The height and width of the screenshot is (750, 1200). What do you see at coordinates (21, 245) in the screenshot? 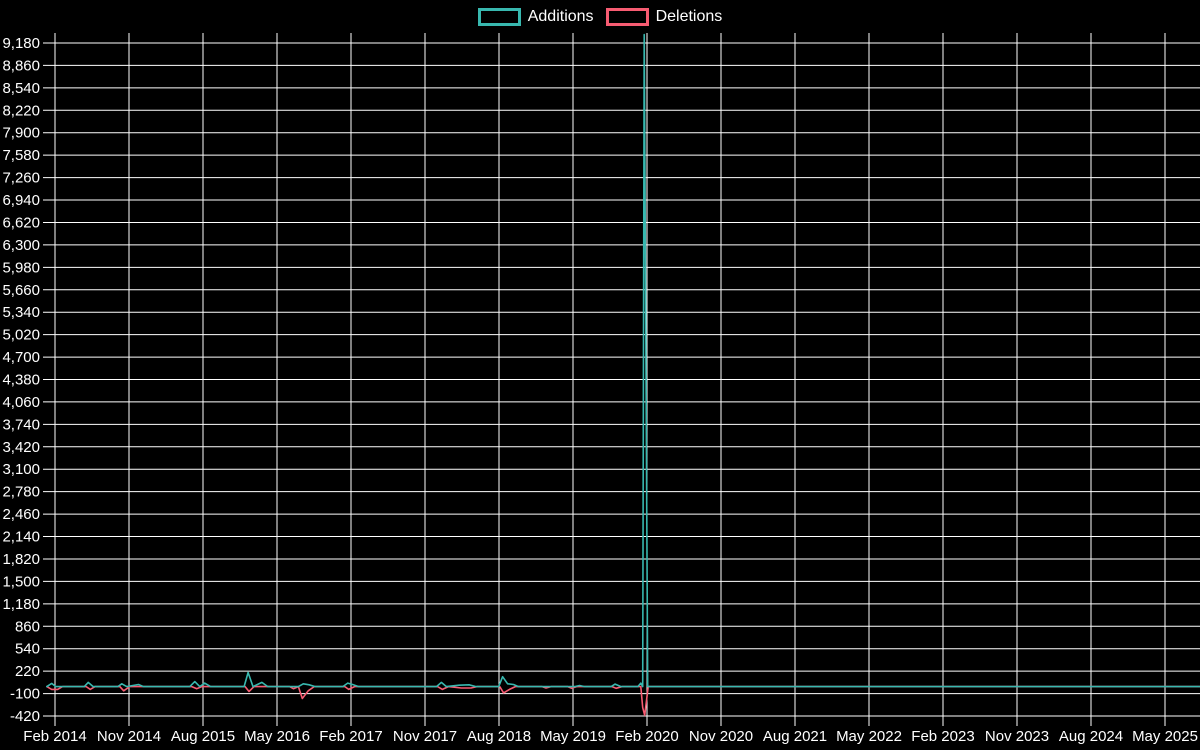
I see `y-axis-tick-label: 6,300` at bounding box center [21, 245].